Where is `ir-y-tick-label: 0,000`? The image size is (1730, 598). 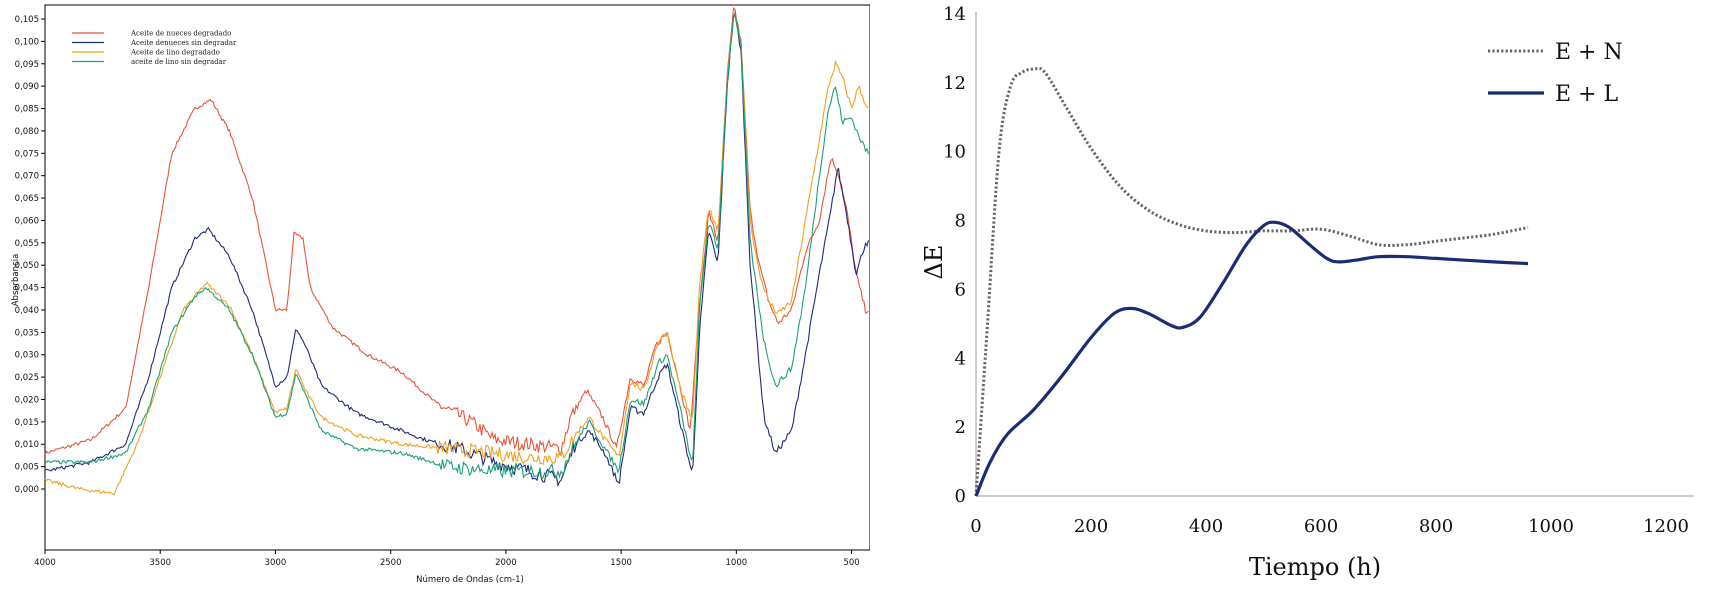 ir-y-tick-label: 0,000 is located at coordinates (27, 490).